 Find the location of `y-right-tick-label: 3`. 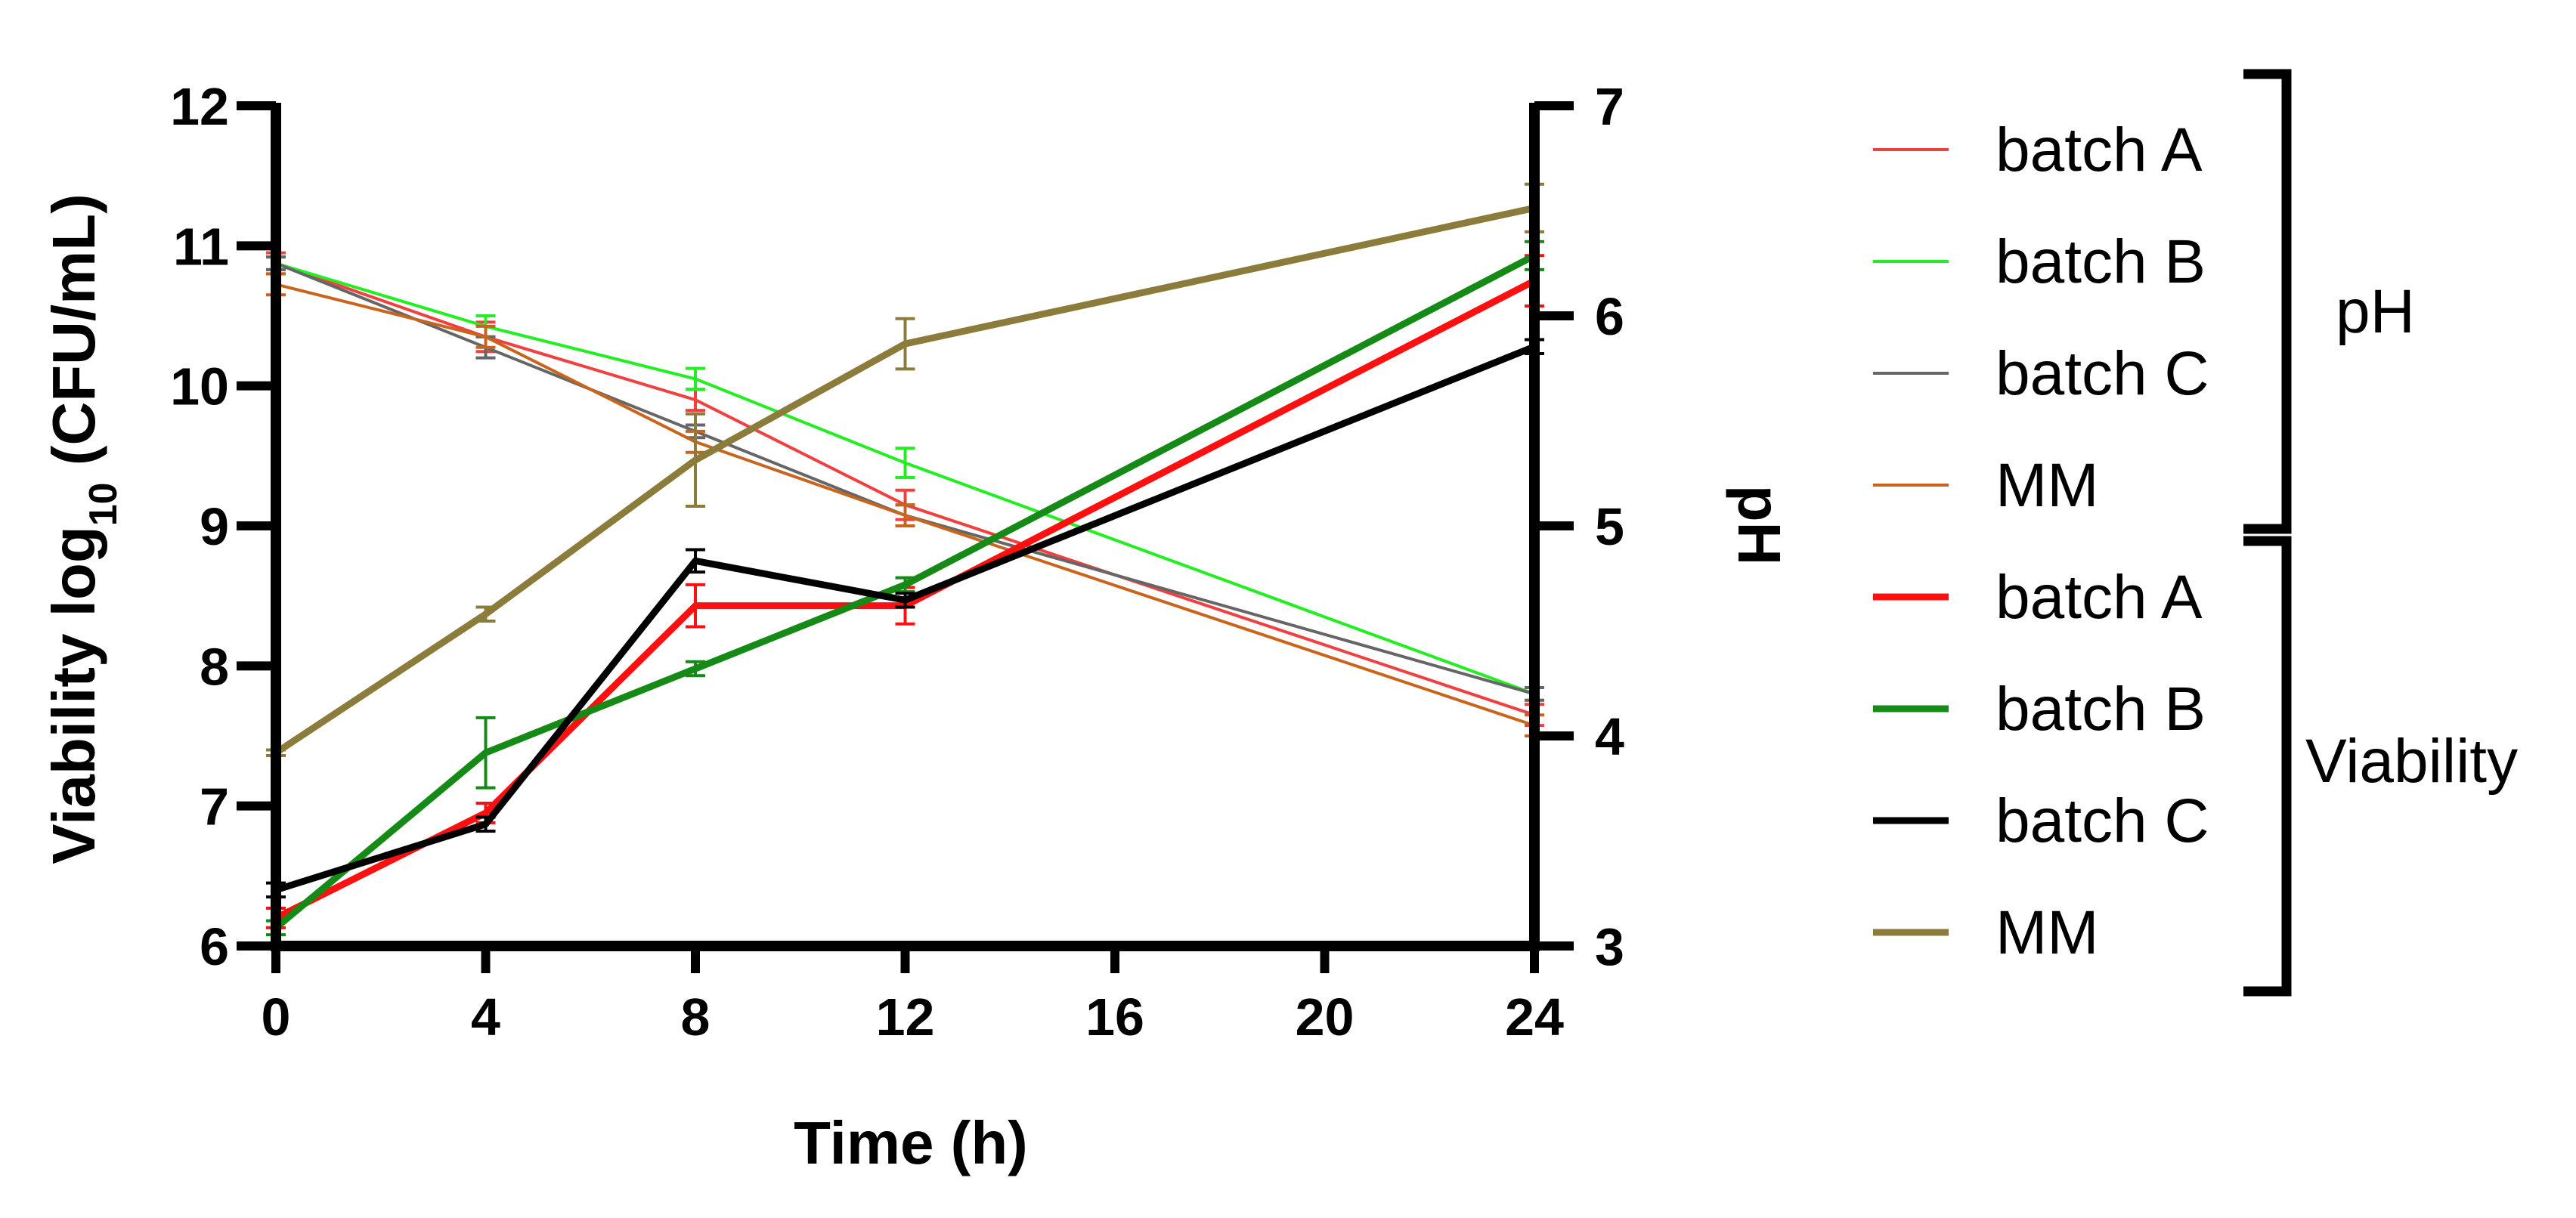

y-right-tick-label: 3 is located at coordinates (1609, 946).